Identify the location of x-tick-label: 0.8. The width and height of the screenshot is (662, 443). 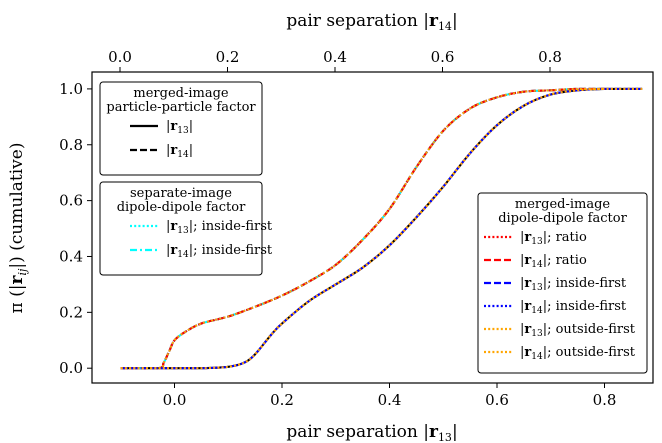
(605, 400).